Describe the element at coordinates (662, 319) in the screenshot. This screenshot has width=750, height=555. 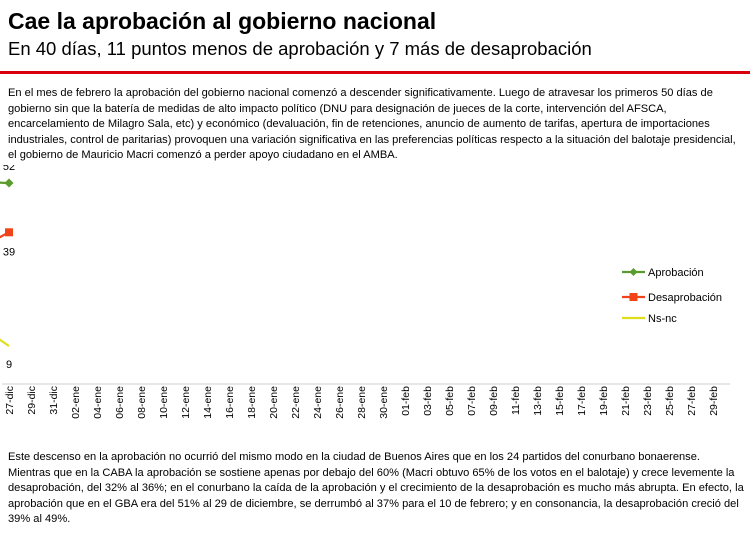
I see `legend-label: Ns-nc` at that location.